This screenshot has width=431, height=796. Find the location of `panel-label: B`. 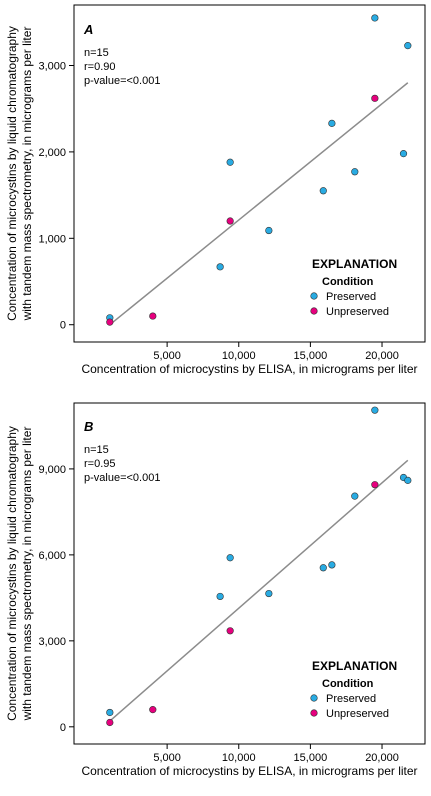

panel-label: B is located at coordinates (88, 426).